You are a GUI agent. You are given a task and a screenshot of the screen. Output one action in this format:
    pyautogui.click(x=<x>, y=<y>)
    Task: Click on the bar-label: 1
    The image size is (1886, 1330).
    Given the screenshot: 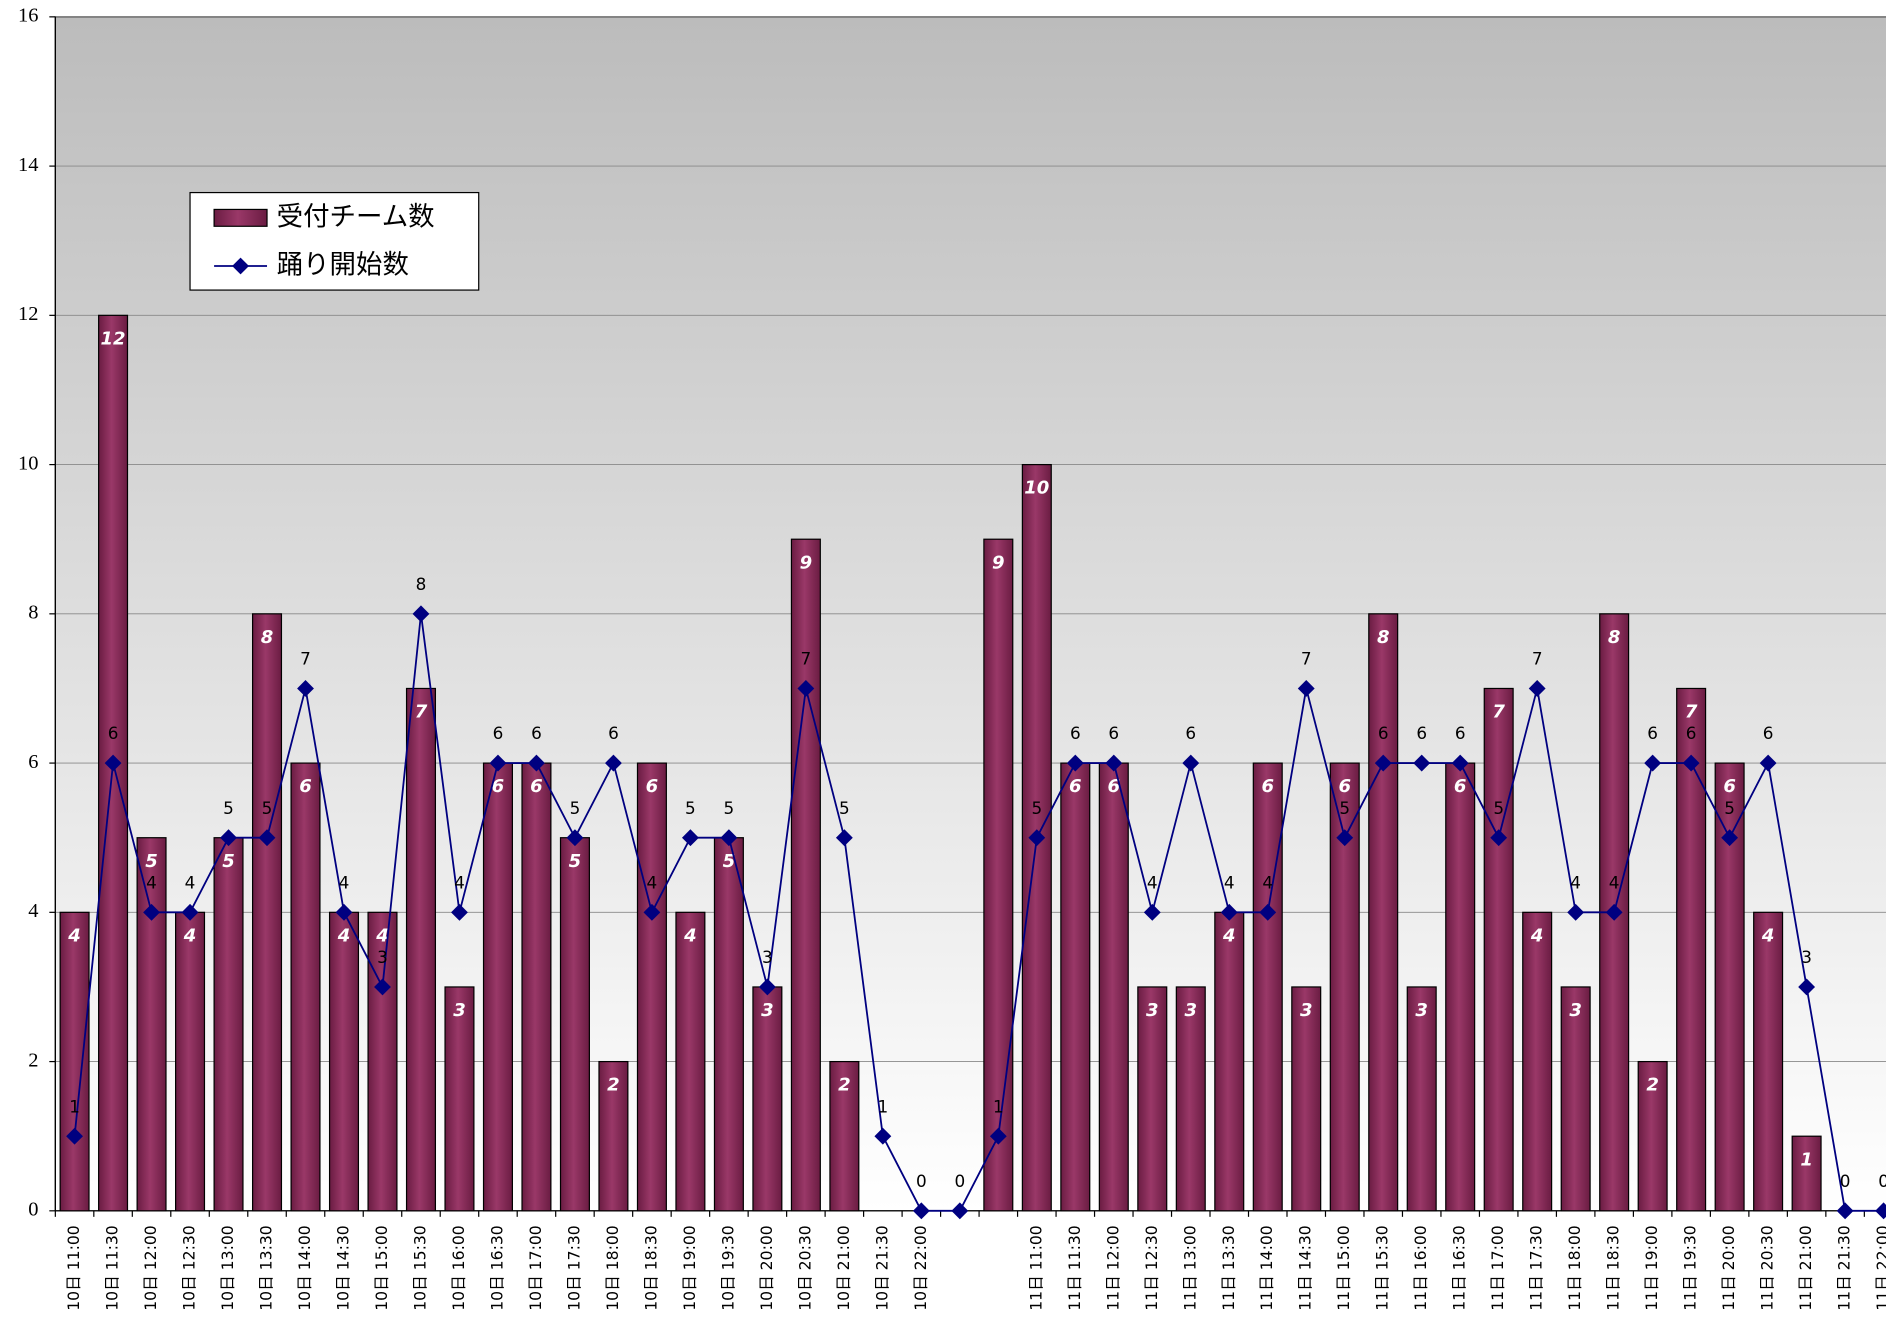 What is the action you would take?
    pyautogui.click(x=1806, y=1159)
    